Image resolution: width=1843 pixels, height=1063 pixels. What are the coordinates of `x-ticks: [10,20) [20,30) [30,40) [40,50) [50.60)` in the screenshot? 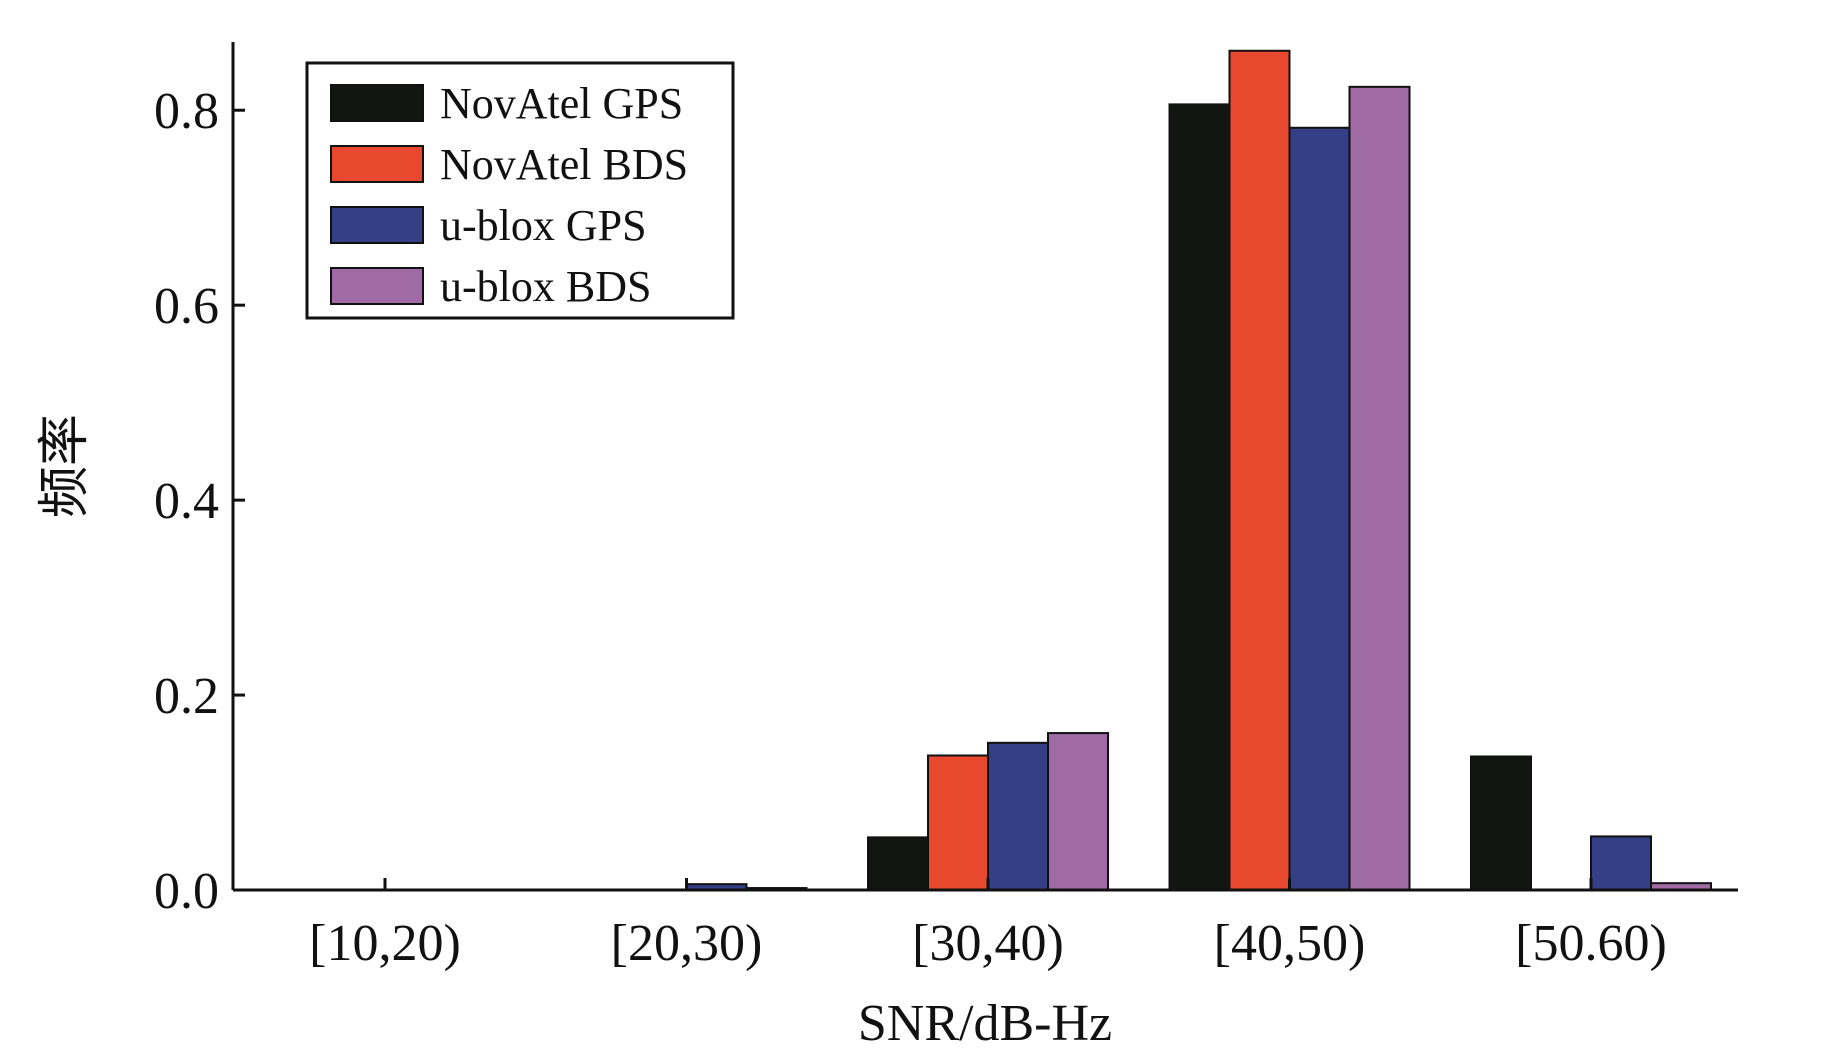 It's located at (988, 925).